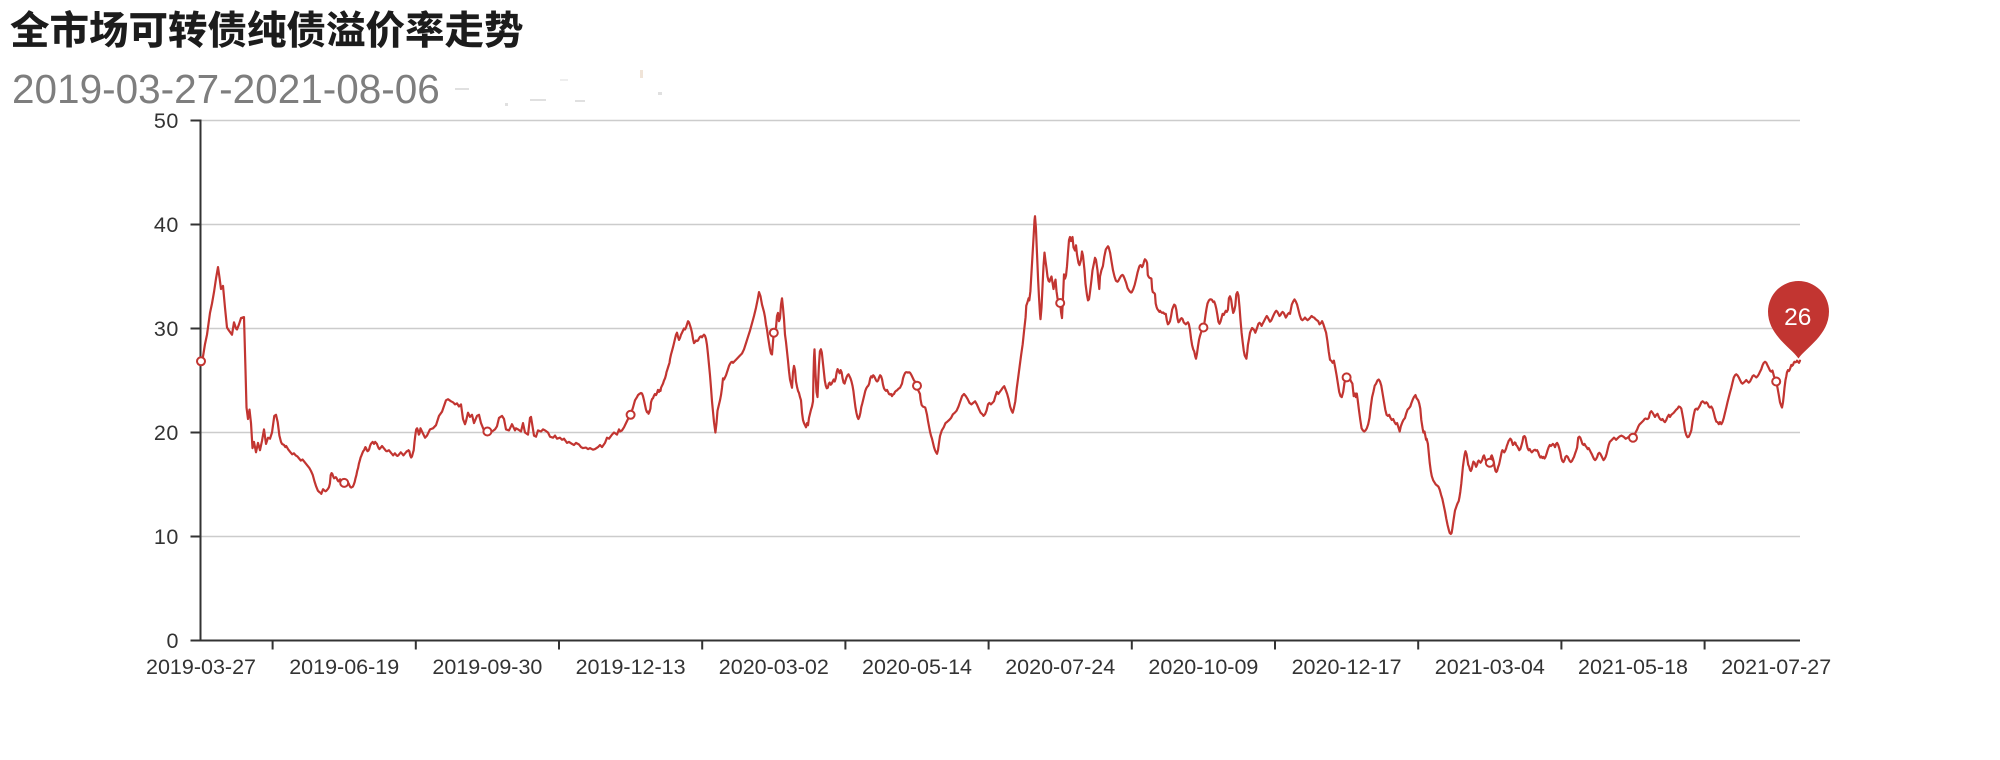 The width and height of the screenshot is (2000, 760). Describe the element at coordinates (166, 121) in the screenshot. I see `svg-text: 50` at that location.